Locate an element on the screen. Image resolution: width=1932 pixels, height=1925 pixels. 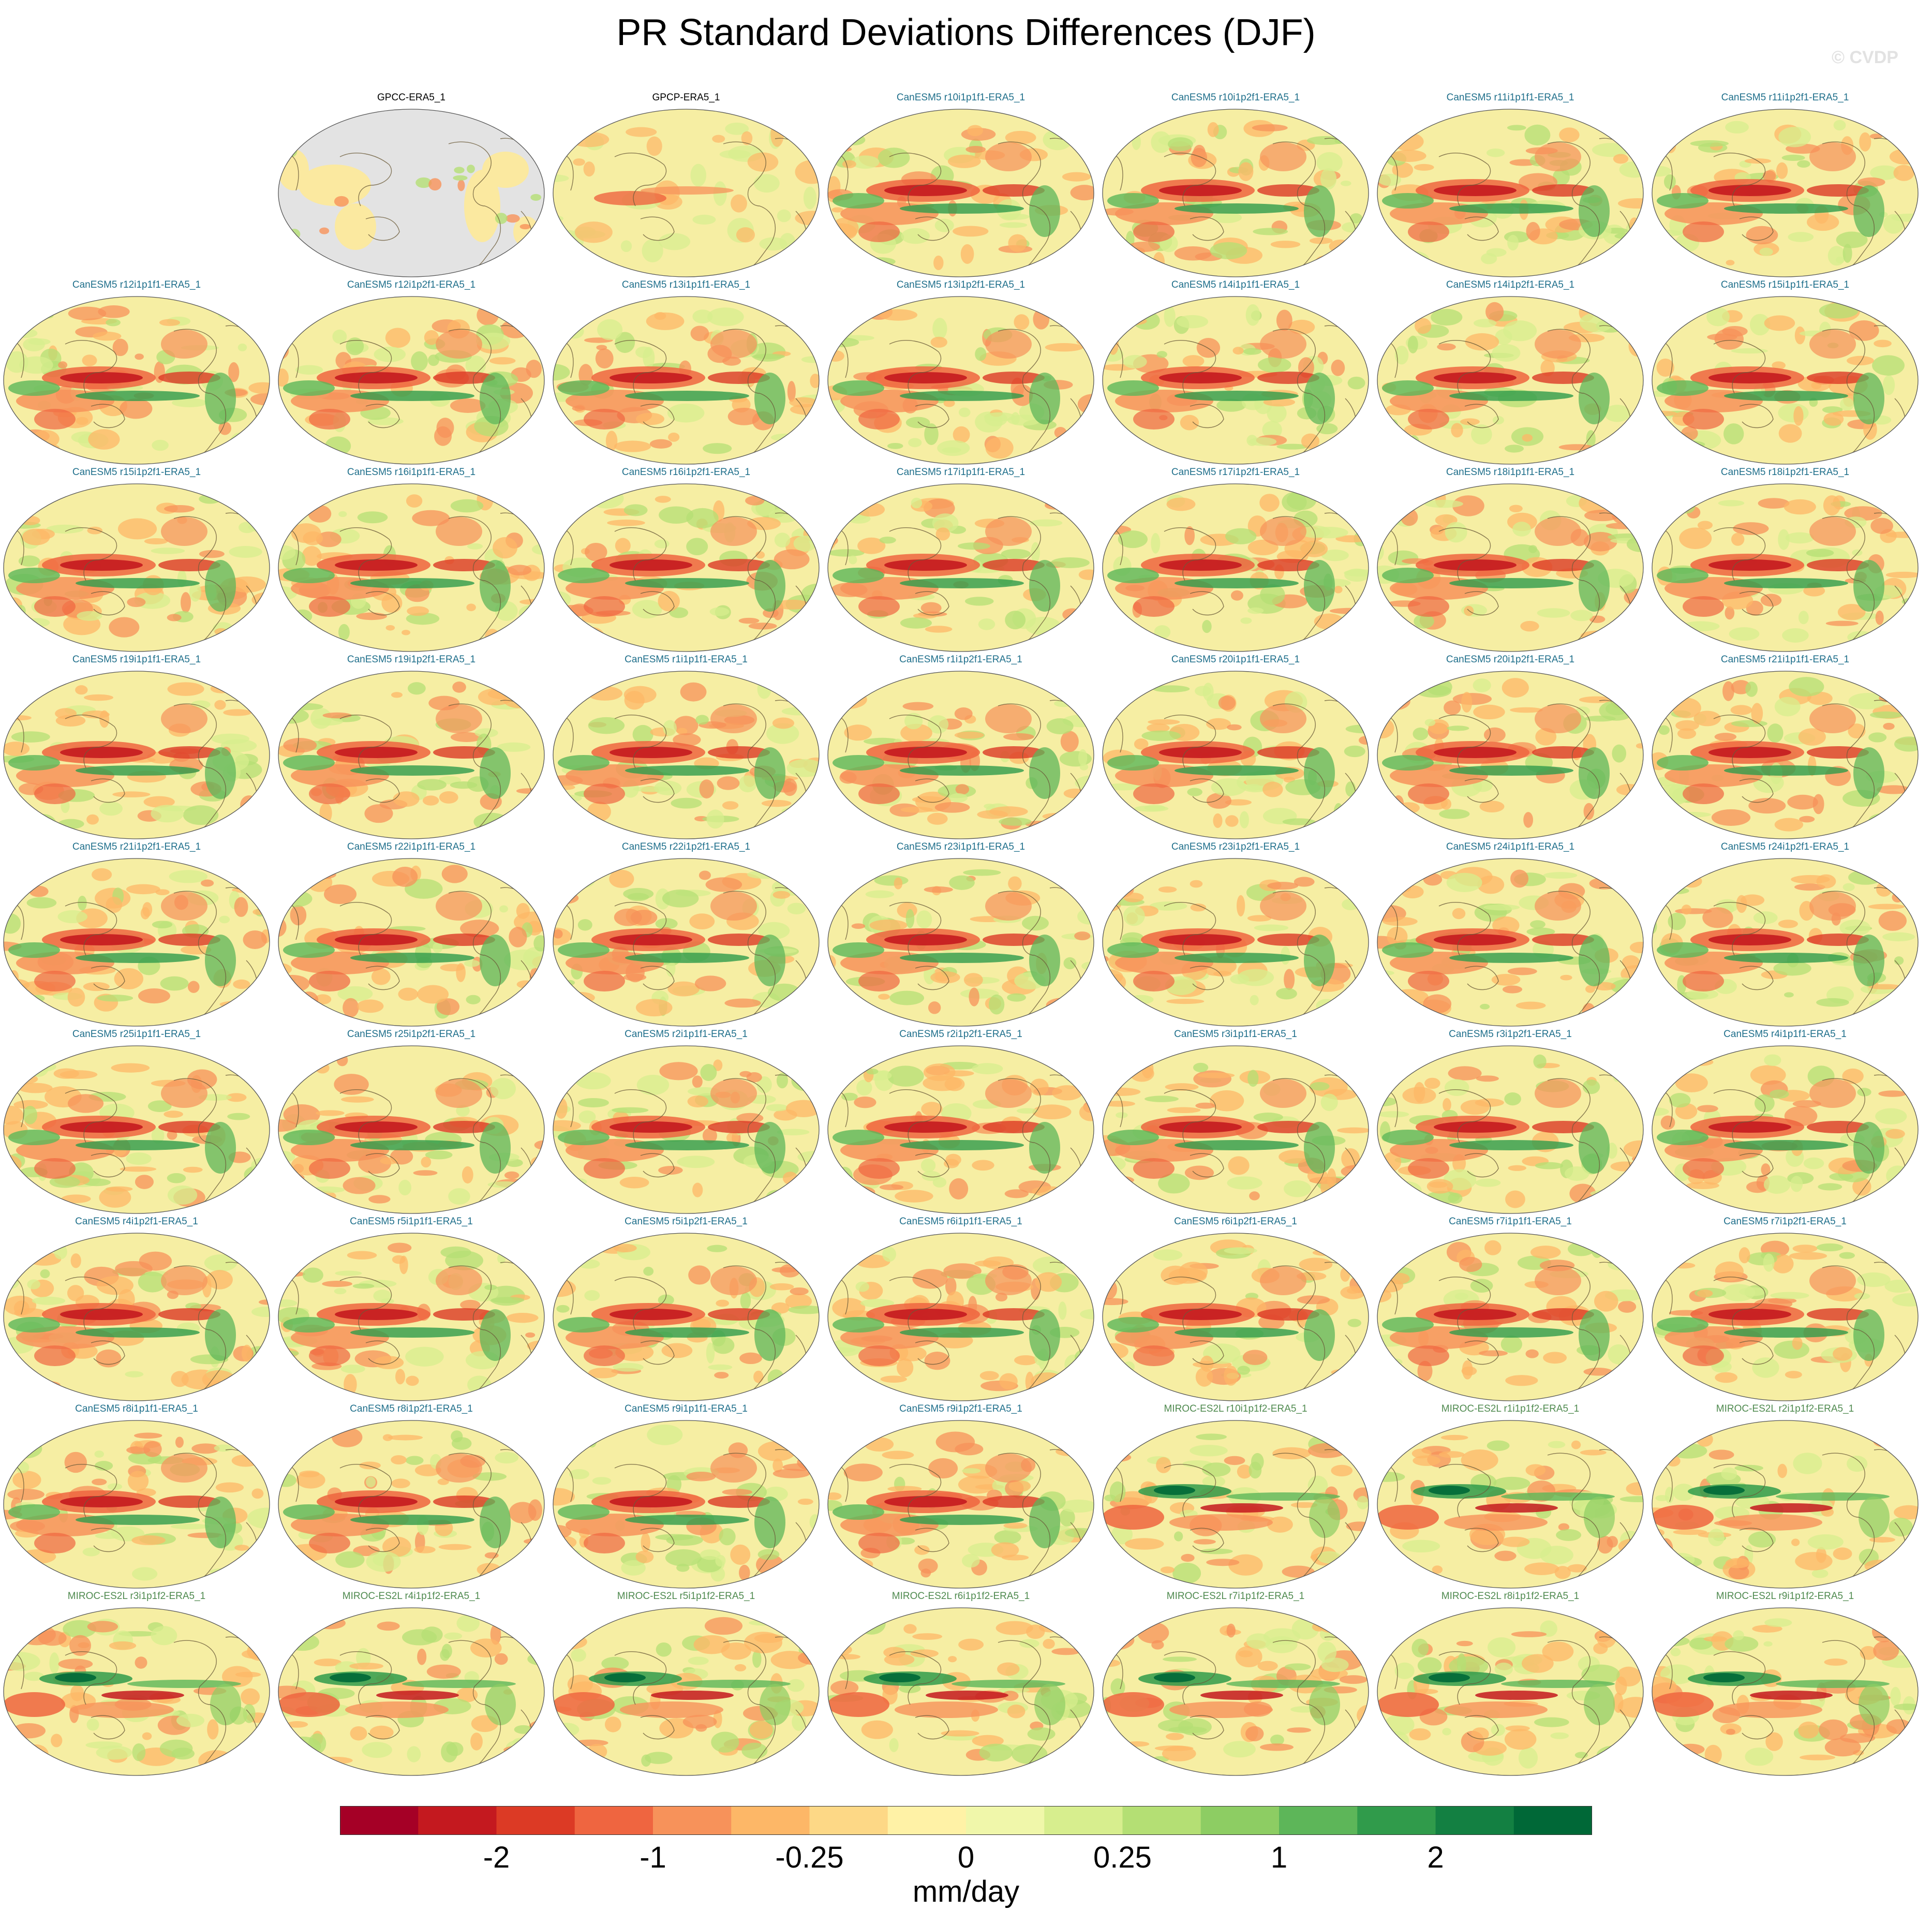
colorbar-tick-label: -2 is located at coordinates (496, 1857).